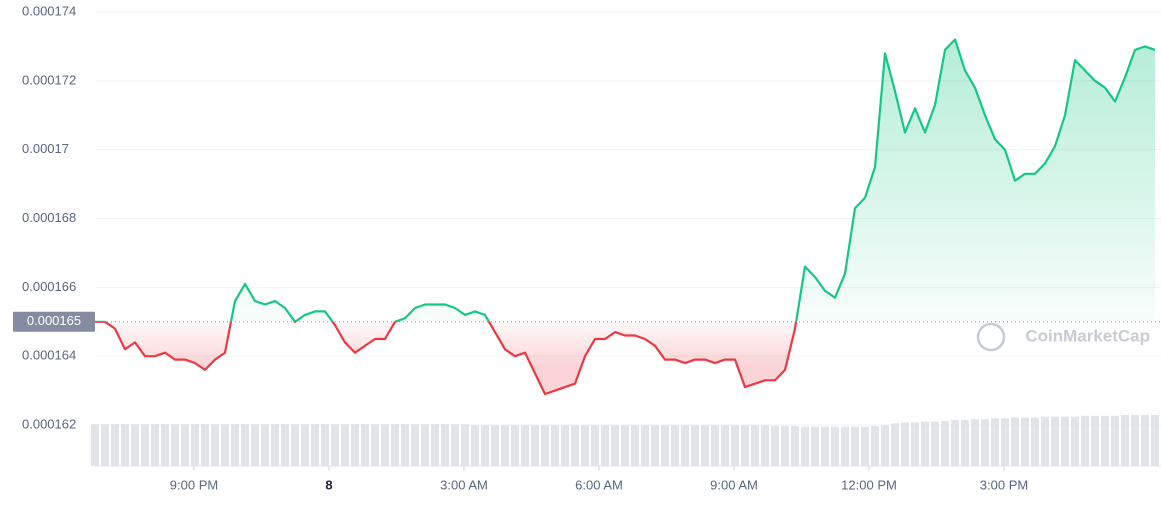  Describe the element at coordinates (991, 337) in the screenshot. I see `watermark-logo` at that location.